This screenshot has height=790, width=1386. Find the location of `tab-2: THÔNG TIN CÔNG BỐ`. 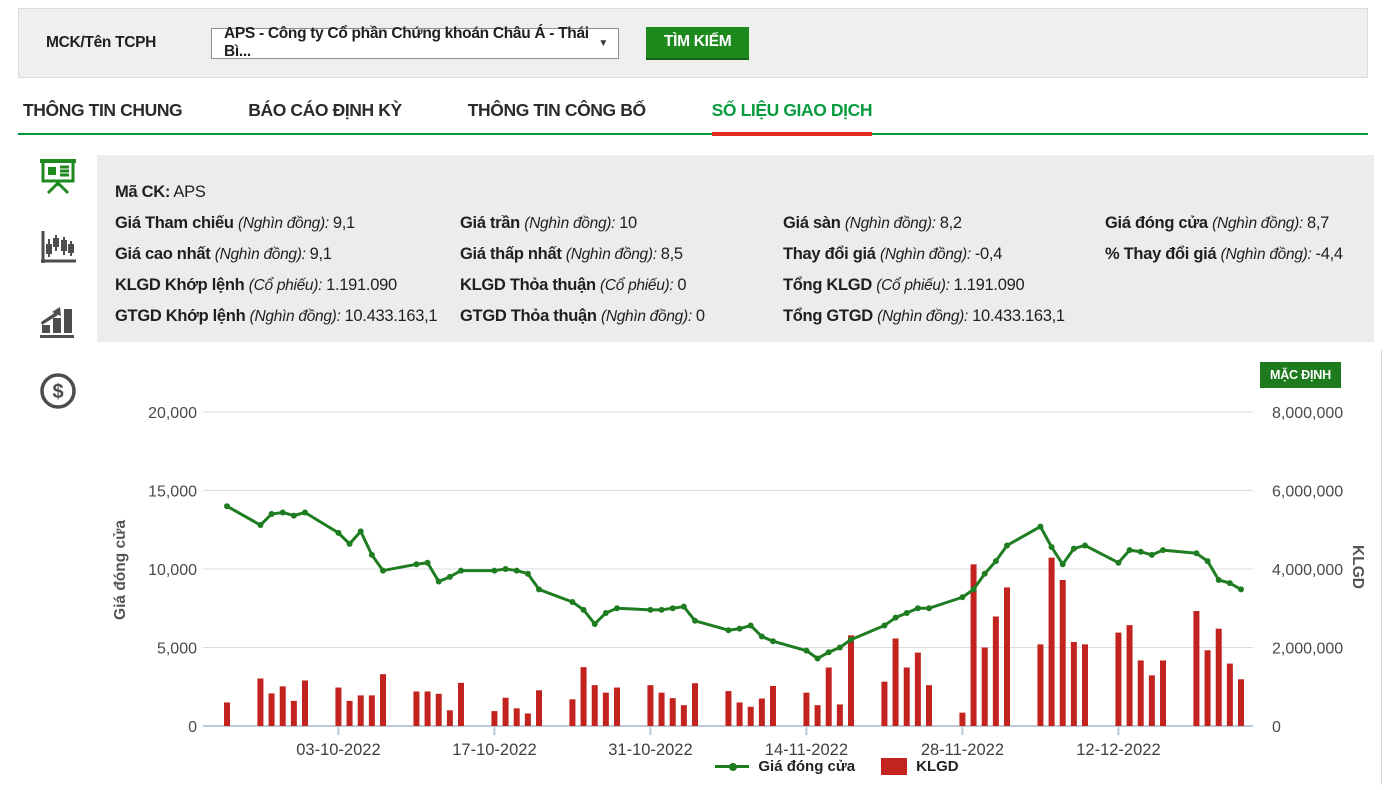

tab-2: THÔNG TIN CÔNG BỐ is located at coordinates (556, 110).